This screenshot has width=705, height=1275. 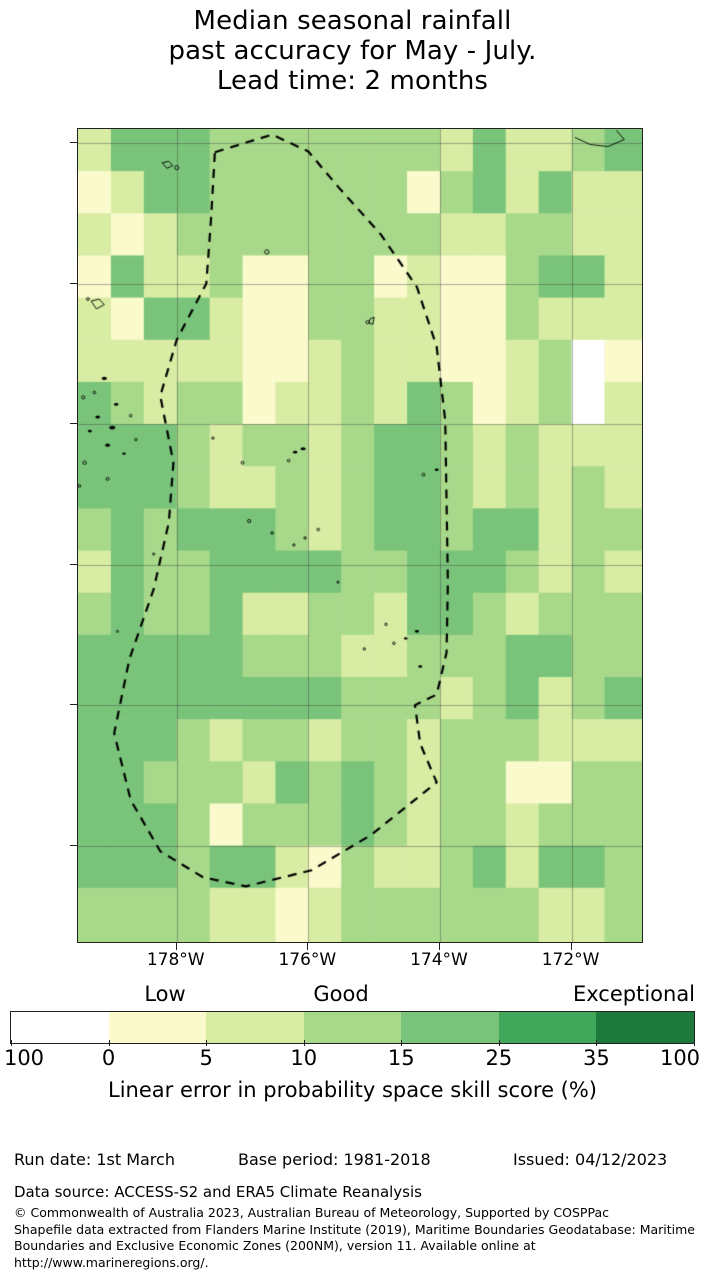 I want to click on issued-date: Issued: 04/12/2023, so click(x=590, y=1159).